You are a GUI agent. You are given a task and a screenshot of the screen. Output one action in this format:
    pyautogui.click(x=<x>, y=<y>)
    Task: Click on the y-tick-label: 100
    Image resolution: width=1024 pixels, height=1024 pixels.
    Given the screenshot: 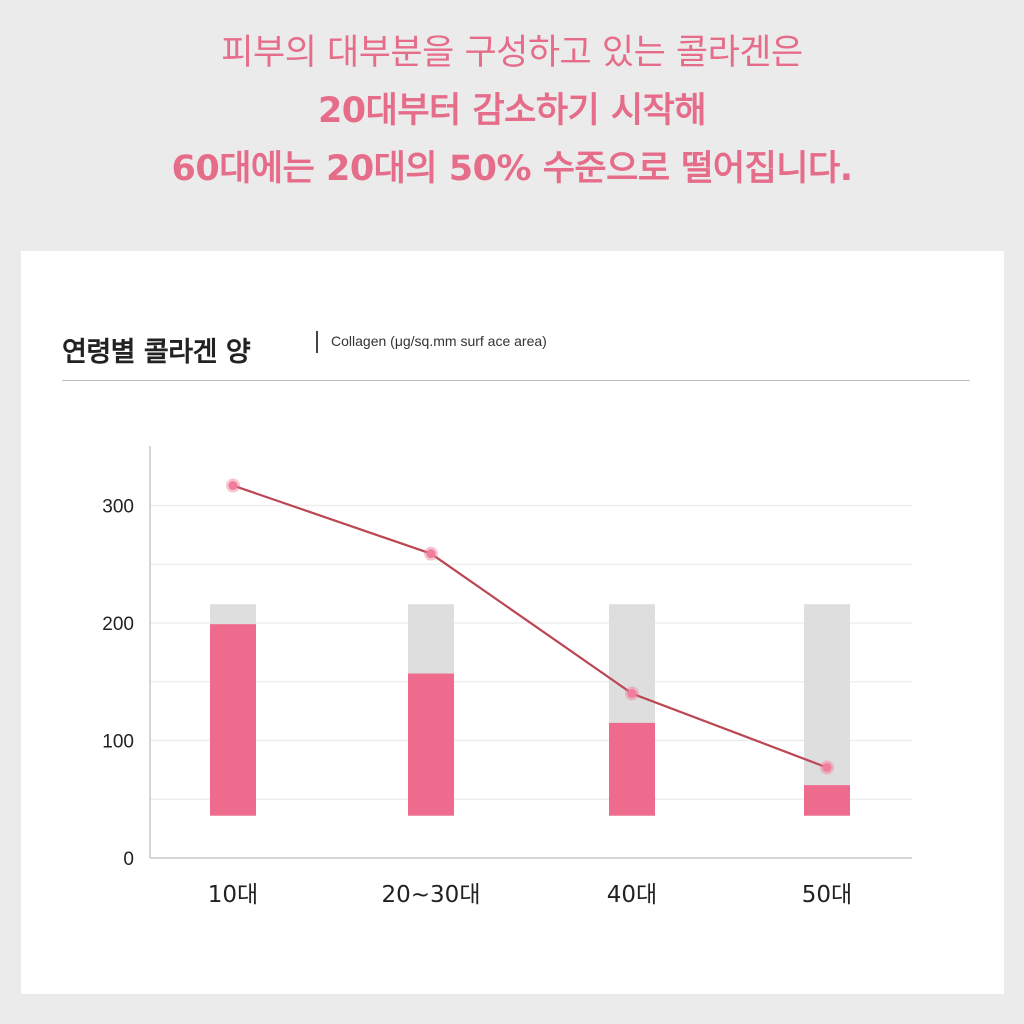 What is the action you would take?
    pyautogui.click(x=118, y=742)
    